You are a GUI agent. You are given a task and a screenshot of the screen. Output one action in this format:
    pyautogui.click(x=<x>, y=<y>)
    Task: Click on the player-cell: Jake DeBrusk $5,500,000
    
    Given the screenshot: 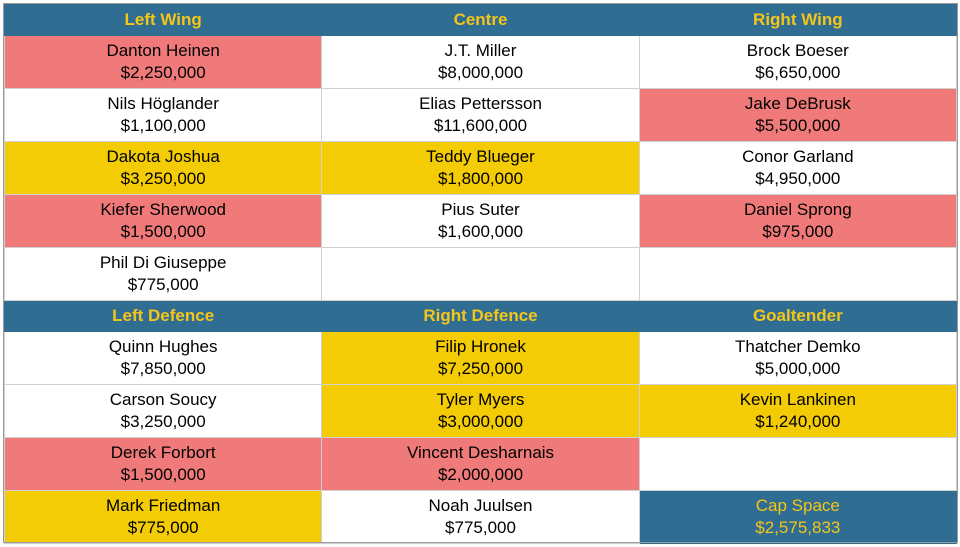 What is the action you would take?
    pyautogui.click(x=798, y=115)
    